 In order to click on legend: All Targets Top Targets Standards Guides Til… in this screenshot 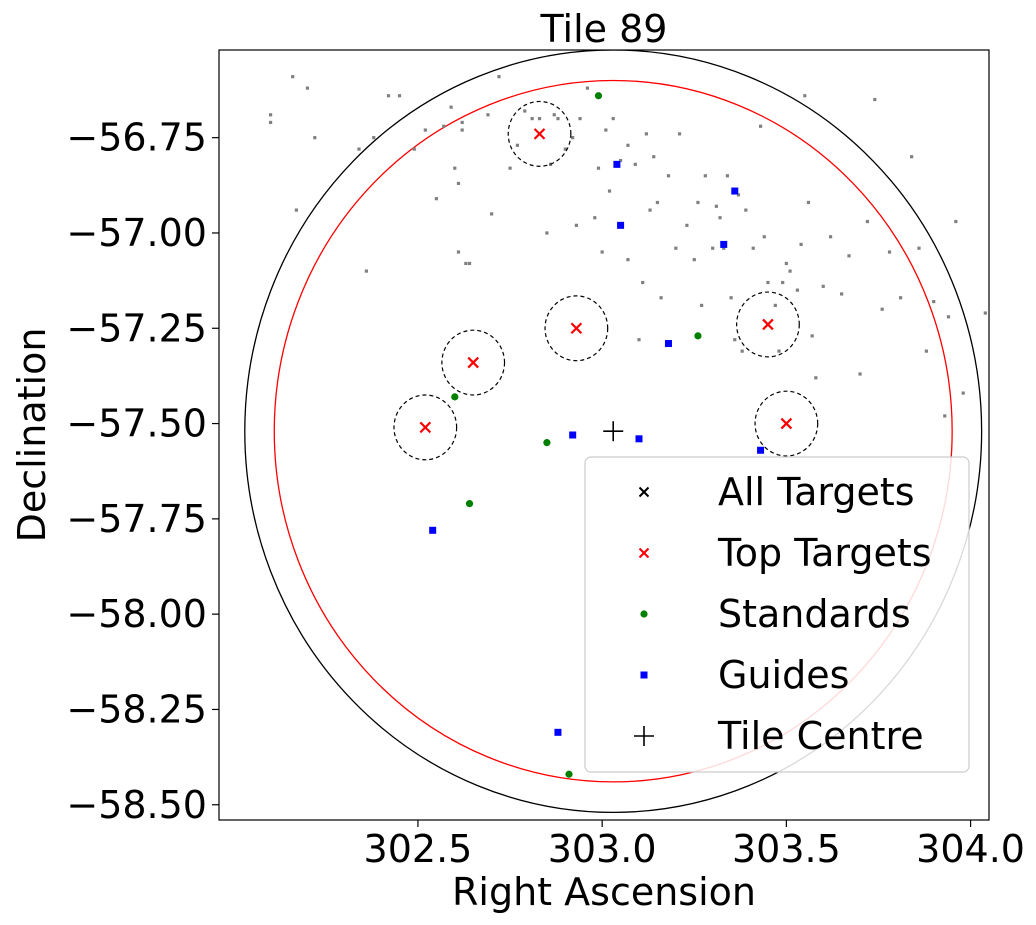, I will do `click(777, 614)`.